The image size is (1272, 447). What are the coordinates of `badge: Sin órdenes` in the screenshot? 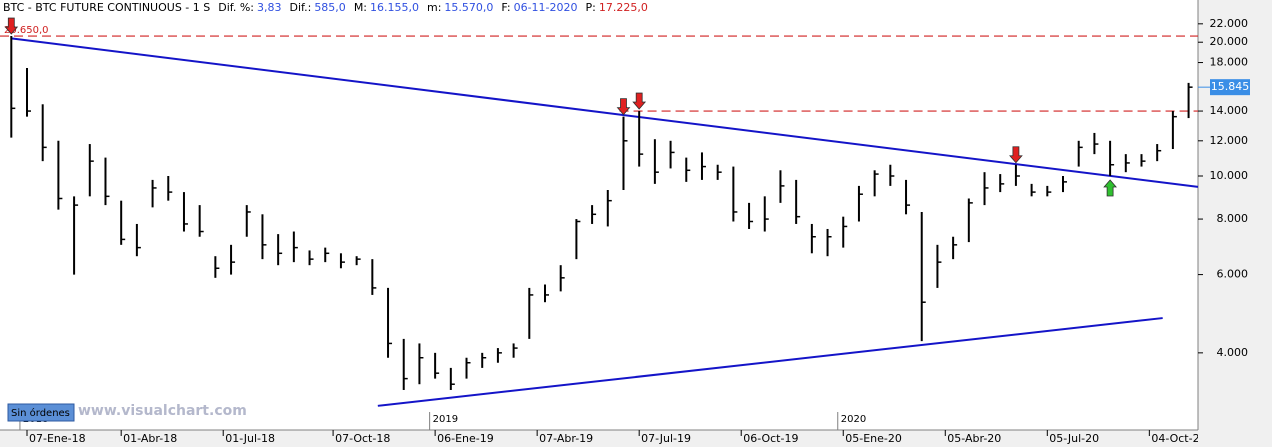 It's located at (40, 413).